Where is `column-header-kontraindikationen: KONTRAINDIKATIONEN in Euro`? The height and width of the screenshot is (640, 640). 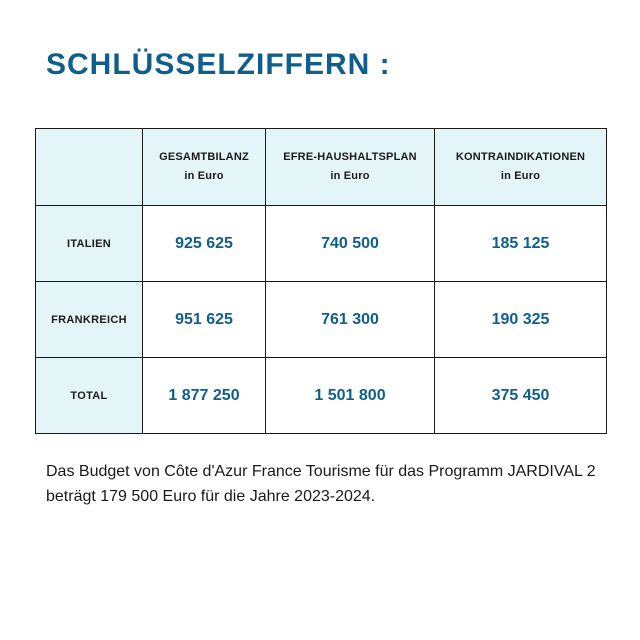
column-header-kontraindikationen: KONTRAINDIKATIONEN in Euro is located at coordinates (520, 167).